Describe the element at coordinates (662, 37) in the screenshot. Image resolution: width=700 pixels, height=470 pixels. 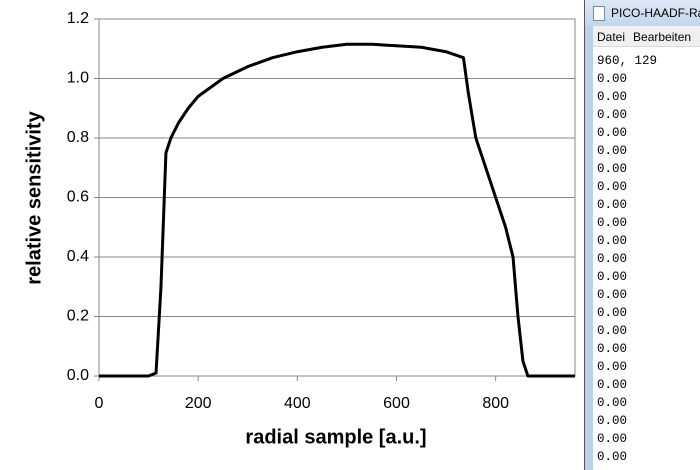
I see `menu-item: Bearbeiten` at that location.